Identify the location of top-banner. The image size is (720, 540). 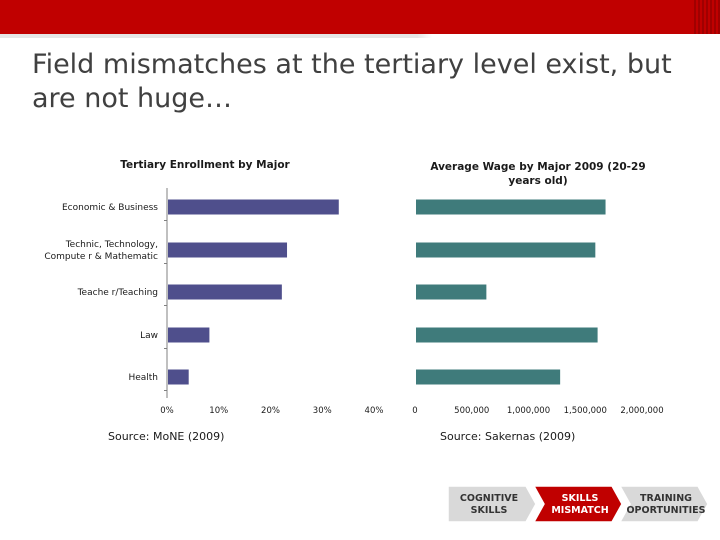
(360, 17).